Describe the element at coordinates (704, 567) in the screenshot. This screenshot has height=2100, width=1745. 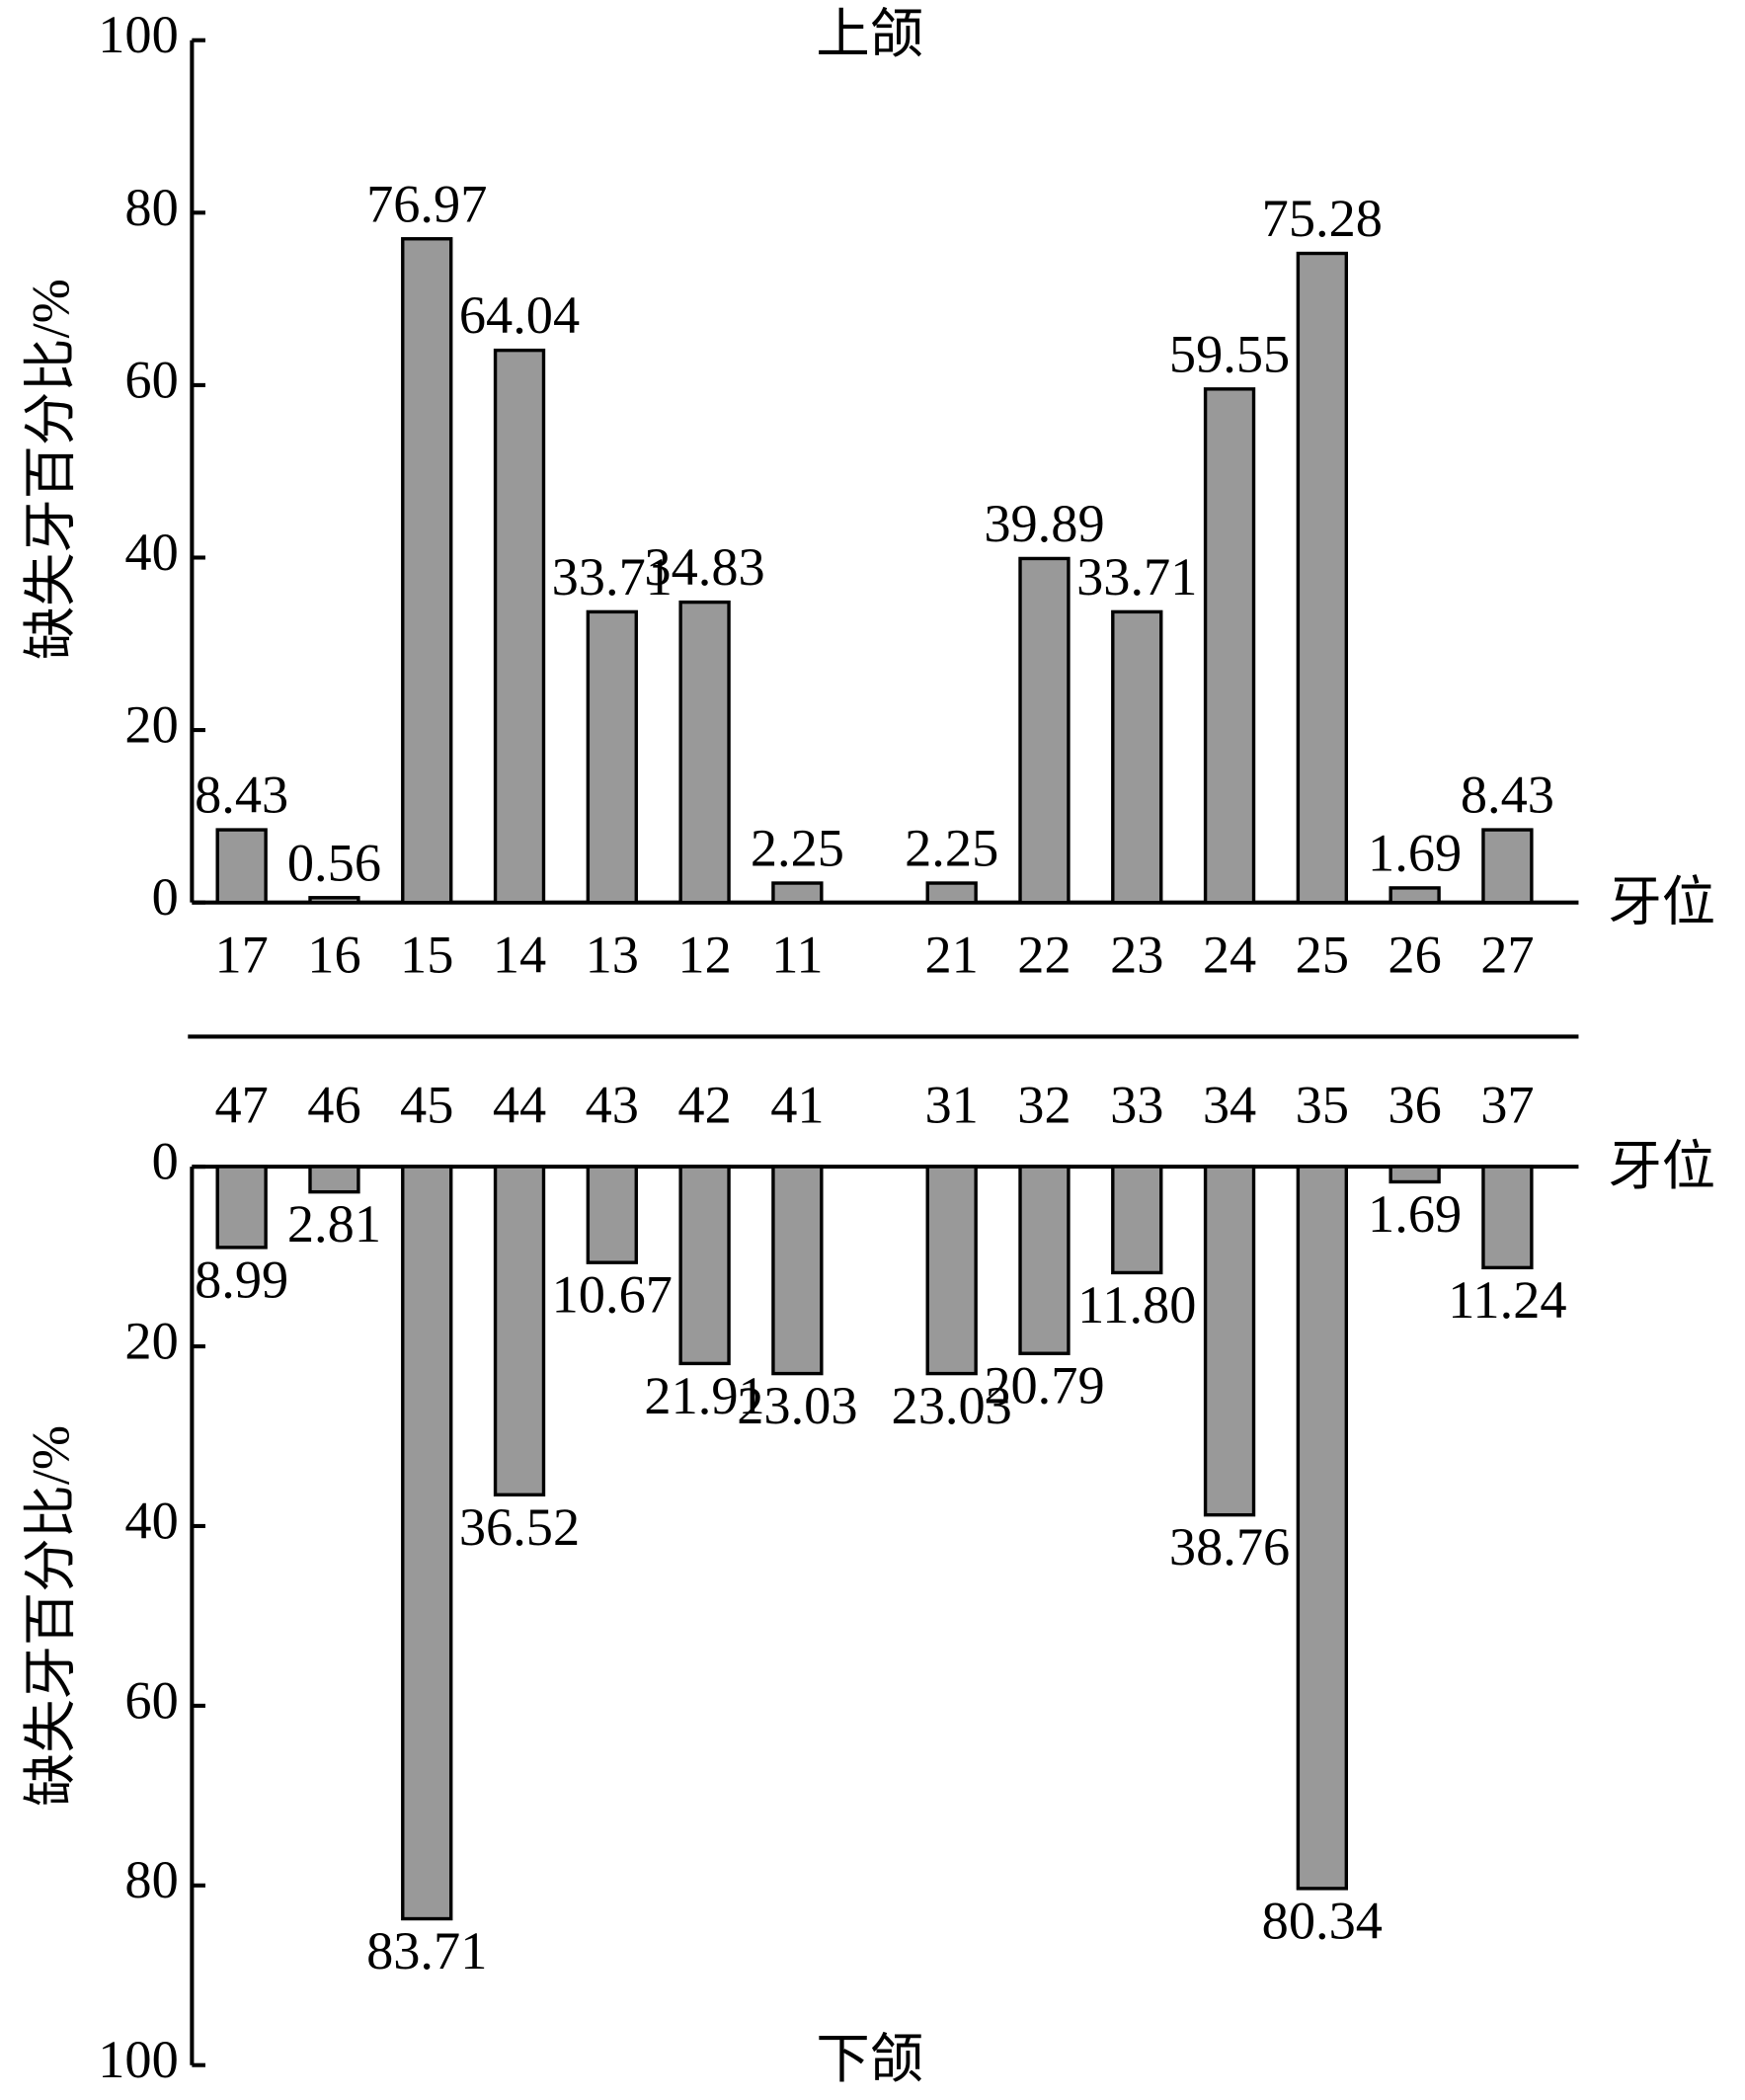
I see `value-label: 34.83` at that location.